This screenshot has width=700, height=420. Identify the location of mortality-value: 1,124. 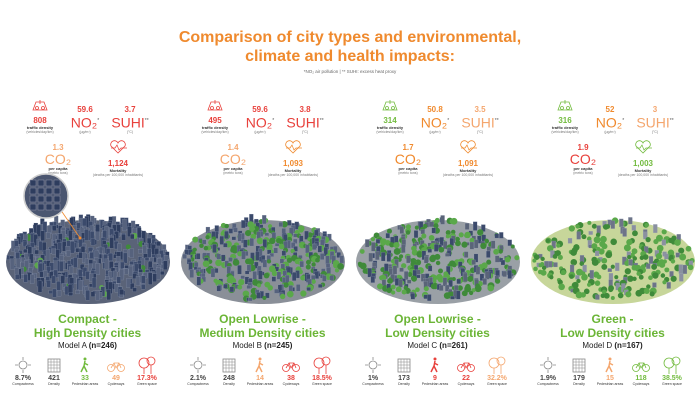
(118, 163).